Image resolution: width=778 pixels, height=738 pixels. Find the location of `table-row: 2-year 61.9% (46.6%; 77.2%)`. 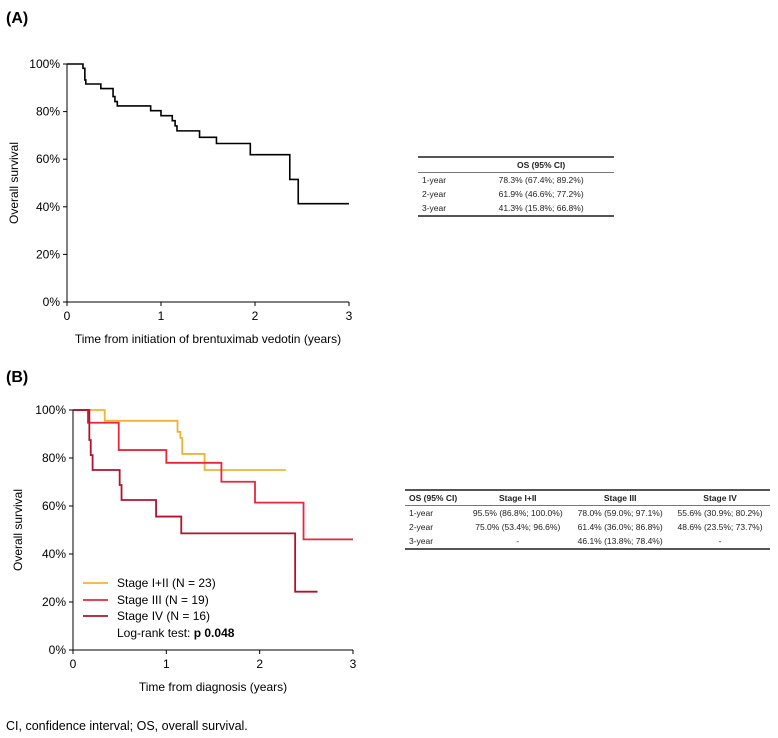

table-row: 2-year 61.9% (46.6%; 77.2%) is located at coordinates (516, 194).